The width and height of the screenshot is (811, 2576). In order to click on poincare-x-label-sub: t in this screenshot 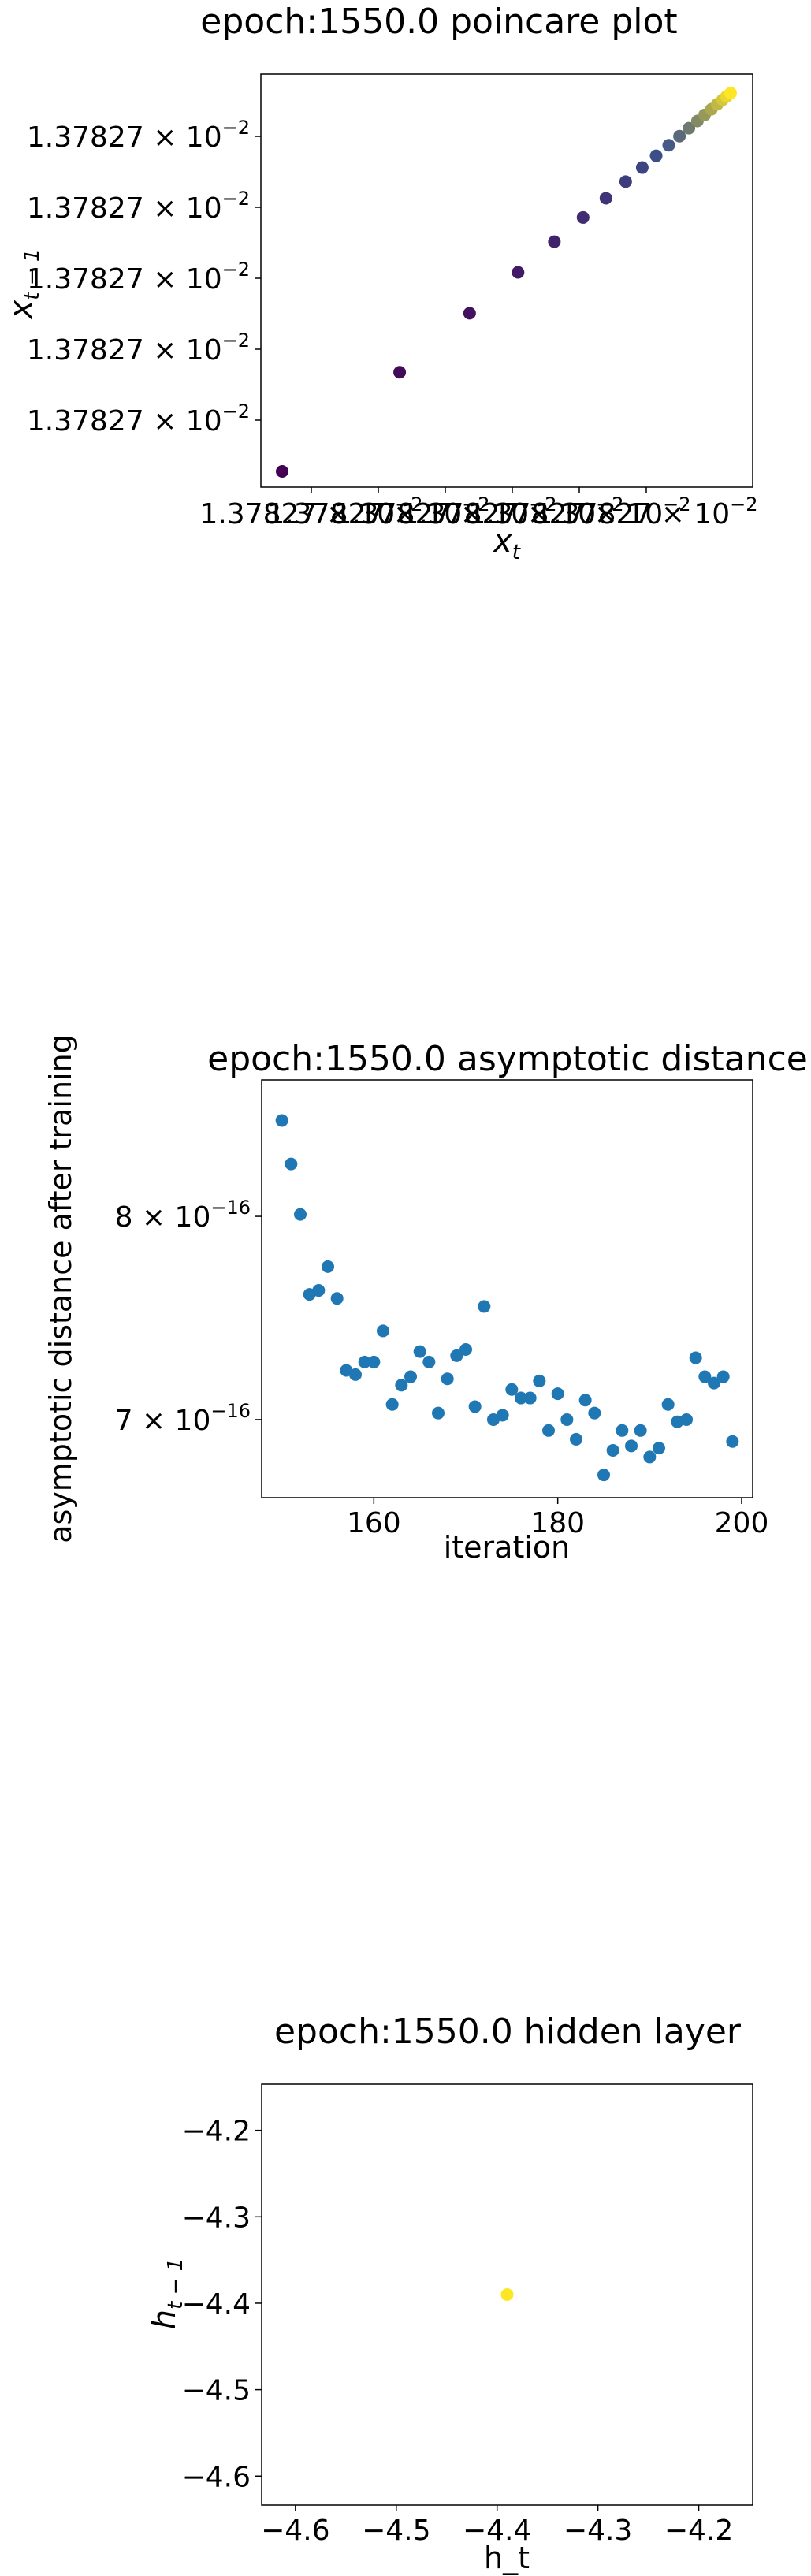, I will do `click(516, 552)`.